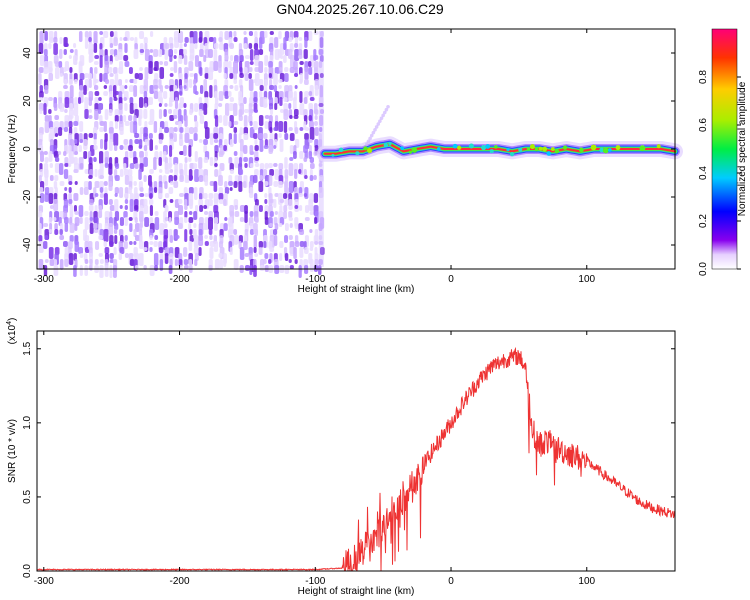  What do you see at coordinates (703, 173) in the screenshot?
I see `colorbar-tick-label: 0.4` at bounding box center [703, 173].